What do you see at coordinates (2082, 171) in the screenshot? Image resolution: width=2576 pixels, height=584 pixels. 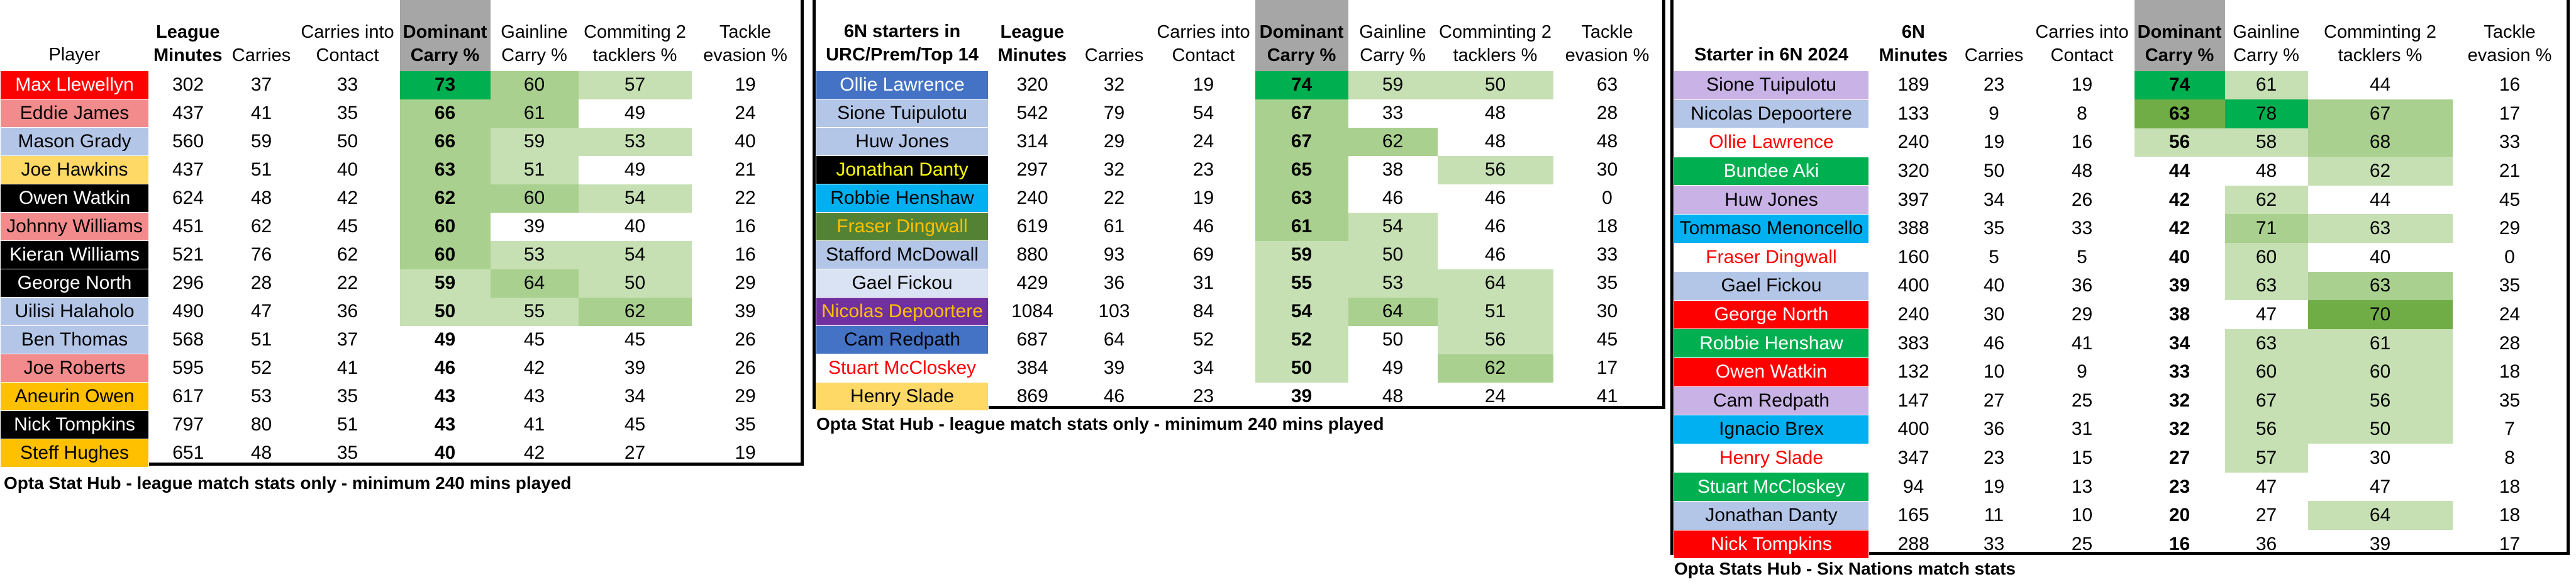 I see `carries-contact-cell: 48` at bounding box center [2082, 171].